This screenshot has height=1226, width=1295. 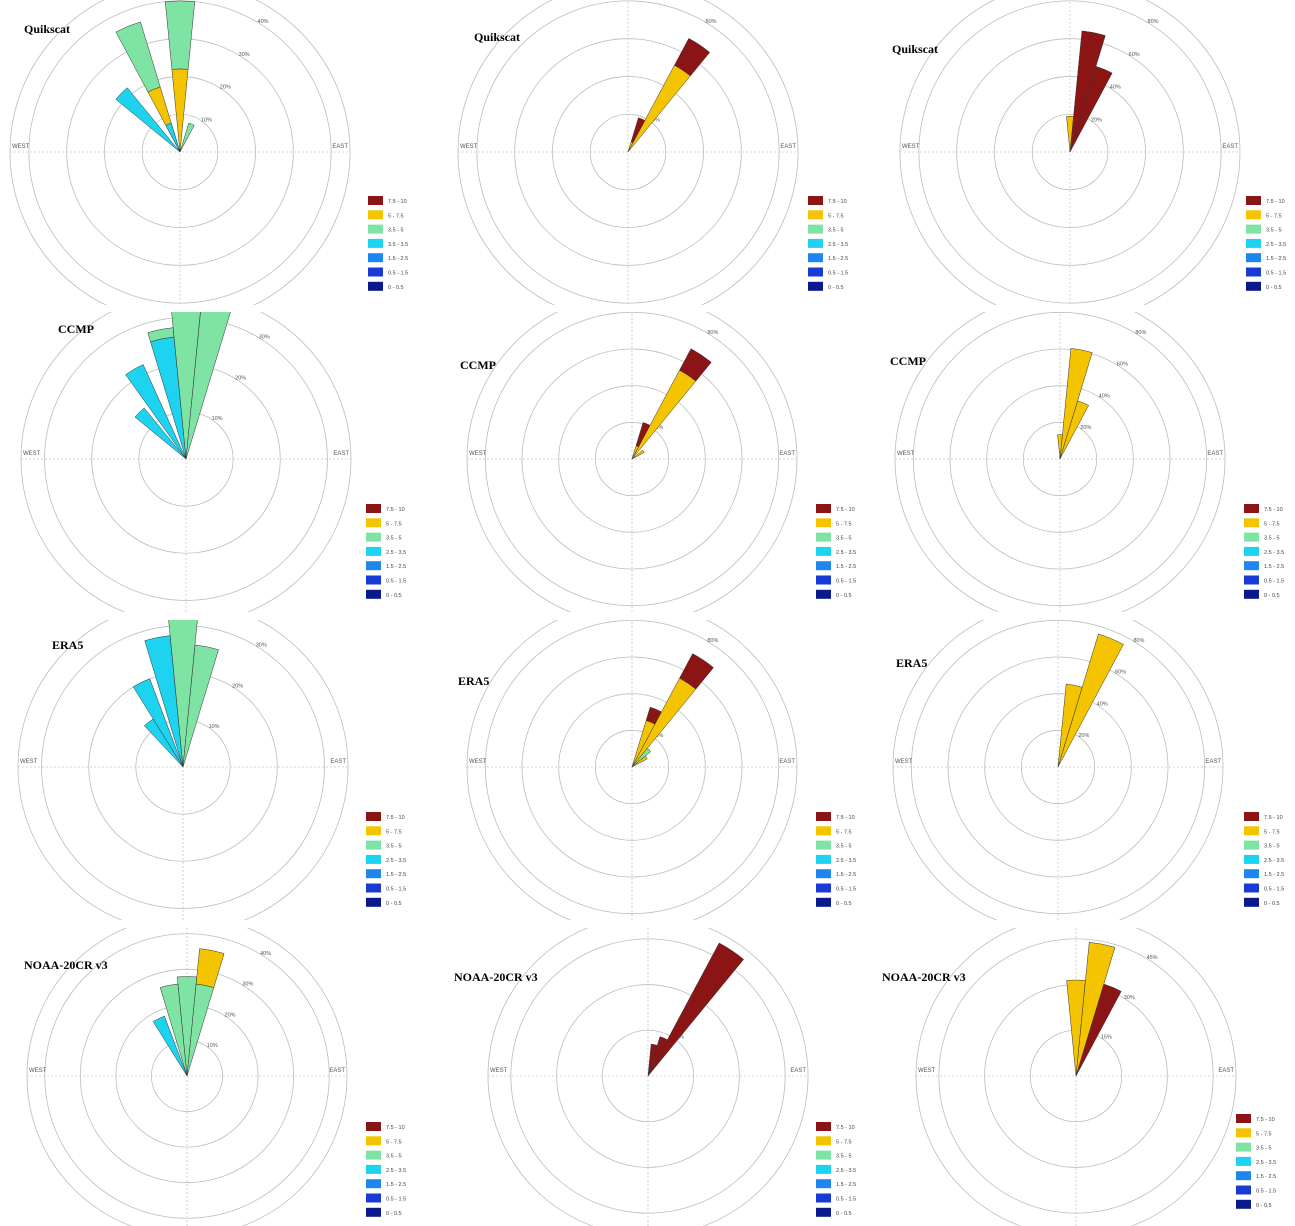 I want to click on ring-label: 45%, so click(x=1152, y=958).